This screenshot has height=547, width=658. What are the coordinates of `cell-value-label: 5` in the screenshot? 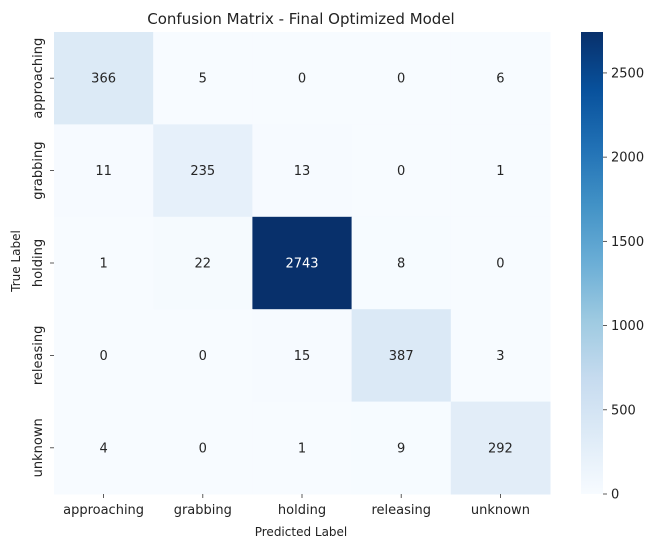 It's located at (203, 79).